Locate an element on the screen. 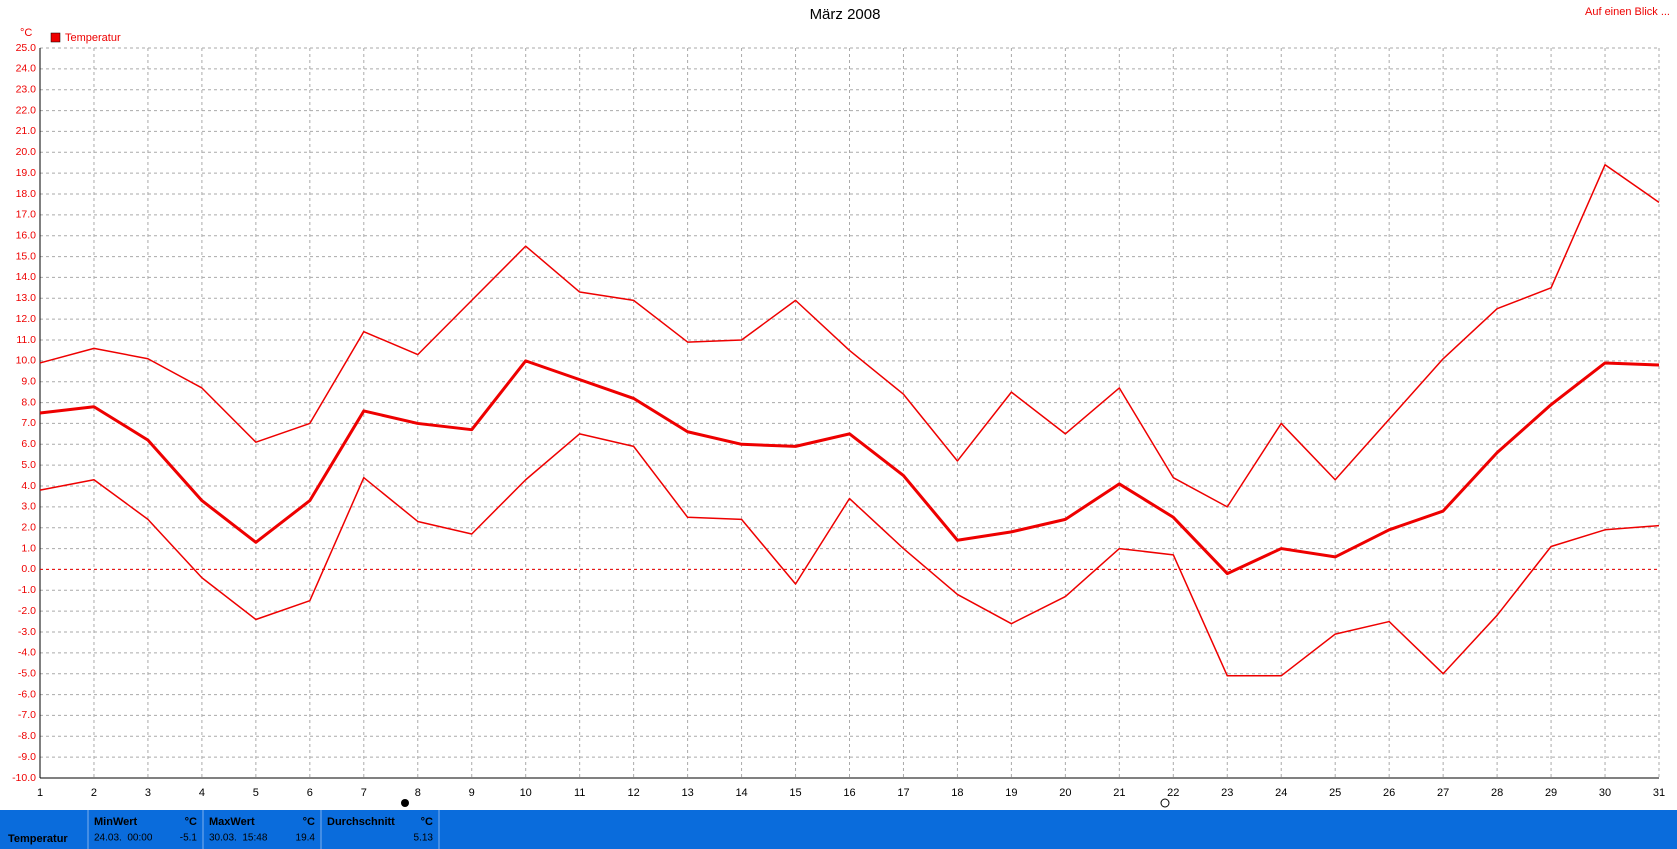 The image size is (1677, 849). summary-cells is located at coordinates (263, 829).